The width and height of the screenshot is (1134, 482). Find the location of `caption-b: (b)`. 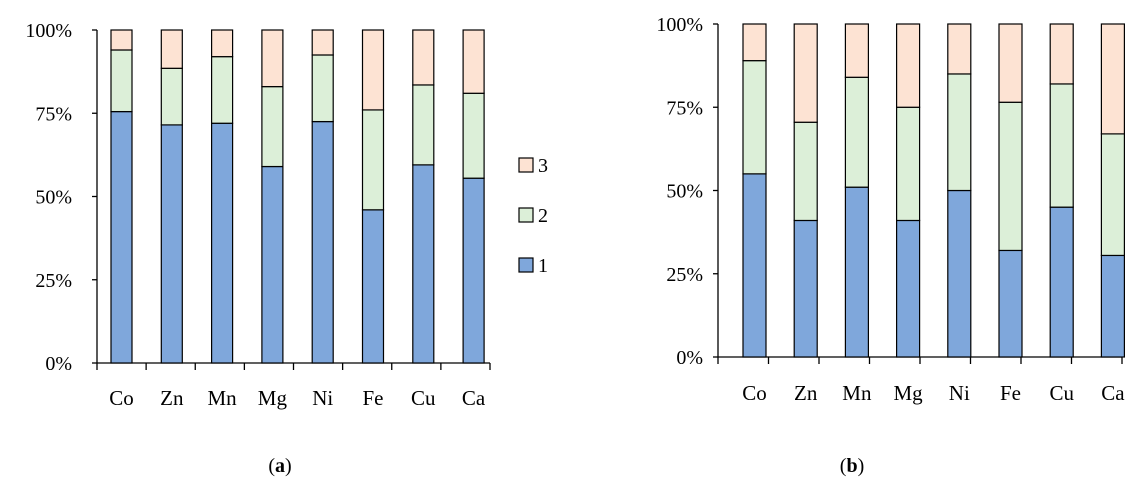

caption-b: (b) is located at coordinates (852, 466).